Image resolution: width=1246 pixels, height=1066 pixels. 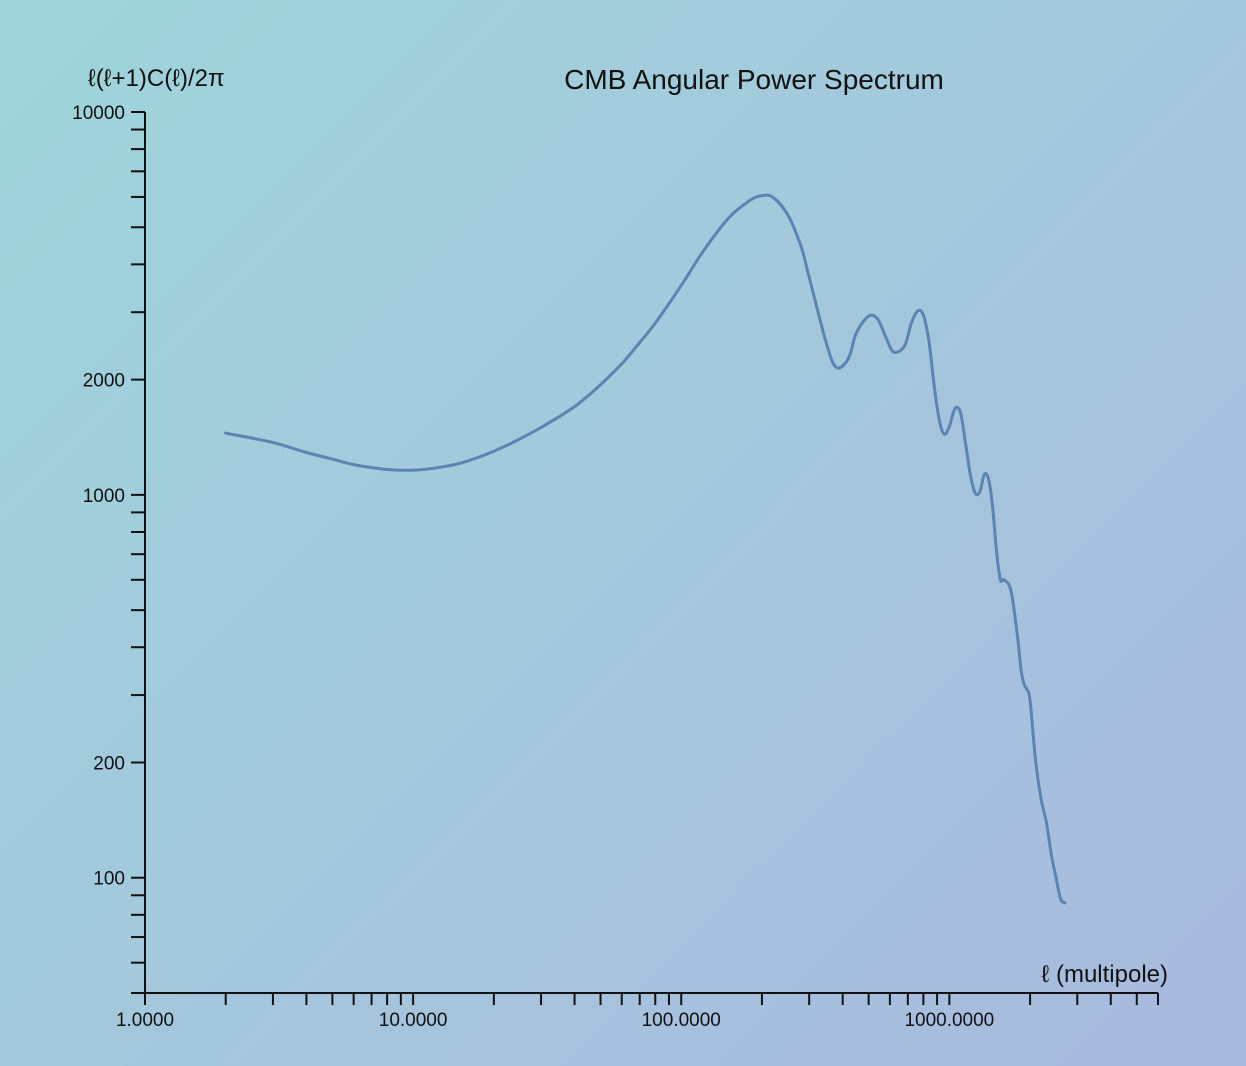 I want to click on y-tick-label: 2000, so click(x=104, y=381).